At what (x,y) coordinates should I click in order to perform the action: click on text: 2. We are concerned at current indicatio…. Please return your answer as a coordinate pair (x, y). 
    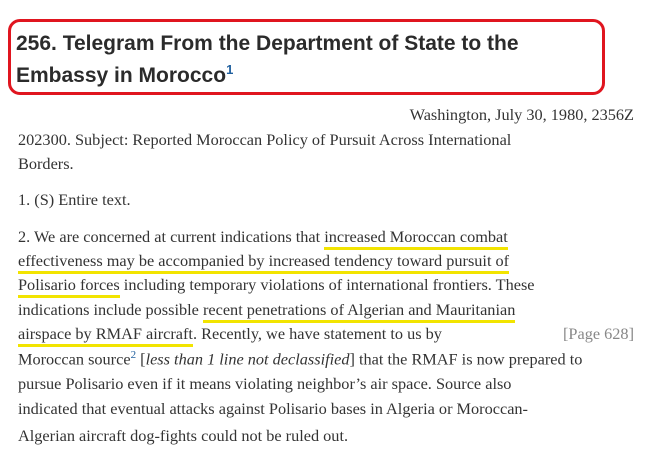
    Looking at the image, I should click on (171, 236).